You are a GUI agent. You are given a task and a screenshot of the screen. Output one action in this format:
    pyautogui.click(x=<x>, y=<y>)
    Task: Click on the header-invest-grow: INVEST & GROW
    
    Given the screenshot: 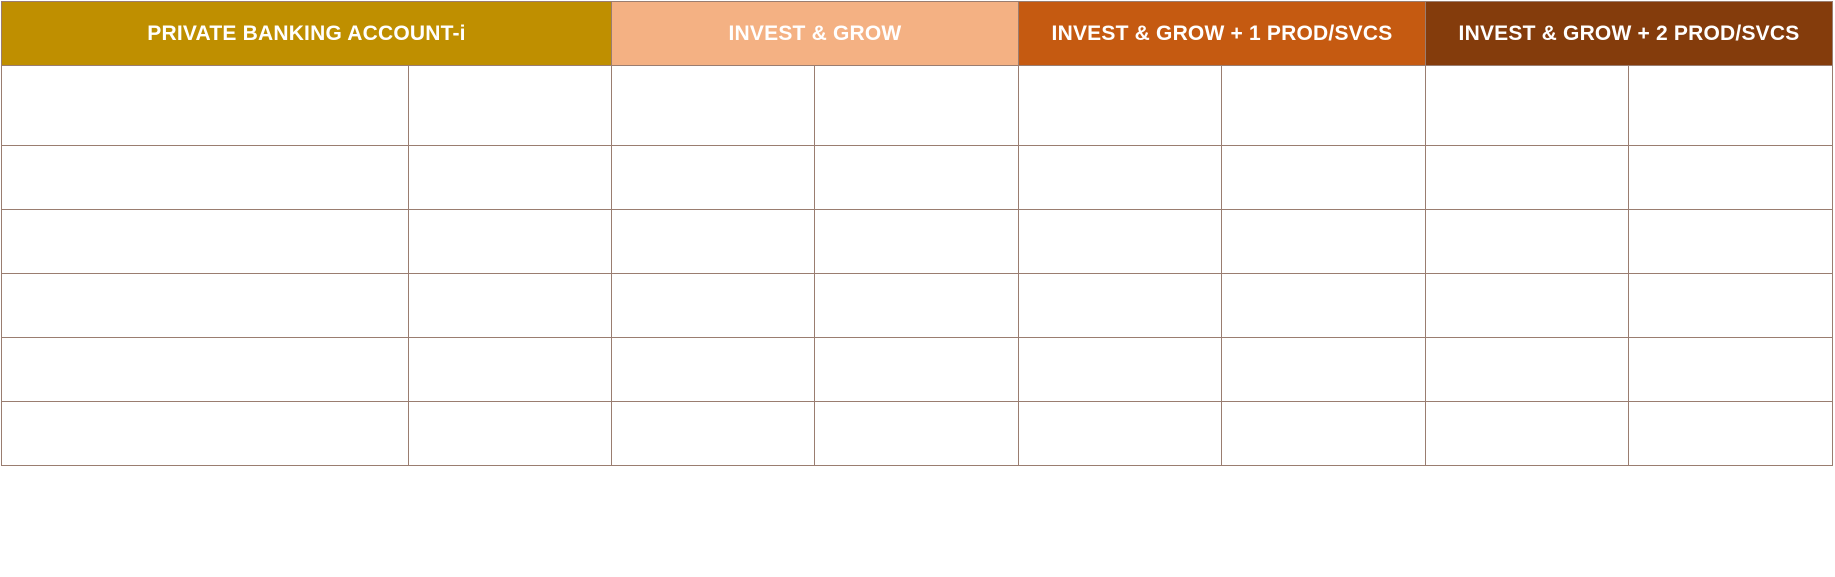 What is the action you would take?
    pyautogui.click(x=815, y=34)
    